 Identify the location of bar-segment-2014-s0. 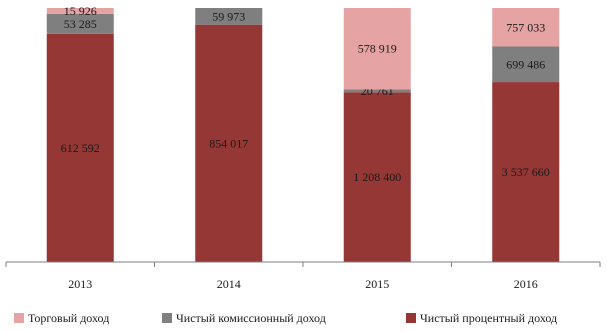
(229, 143).